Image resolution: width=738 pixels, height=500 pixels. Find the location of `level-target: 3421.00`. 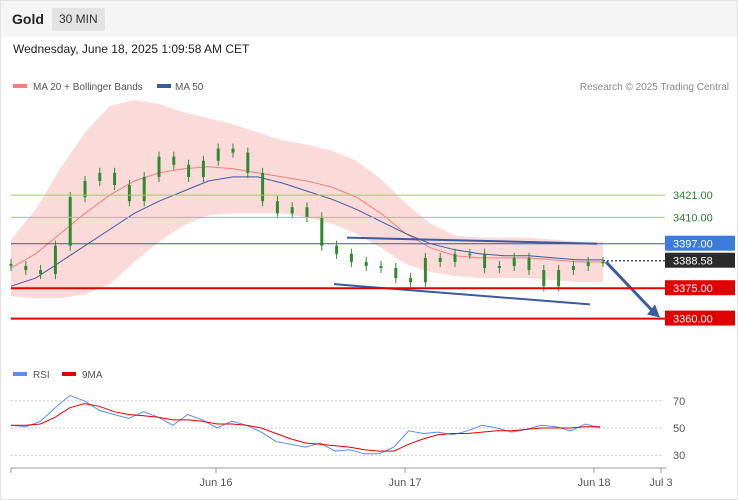

level-target: 3421.00 is located at coordinates (362, 196).